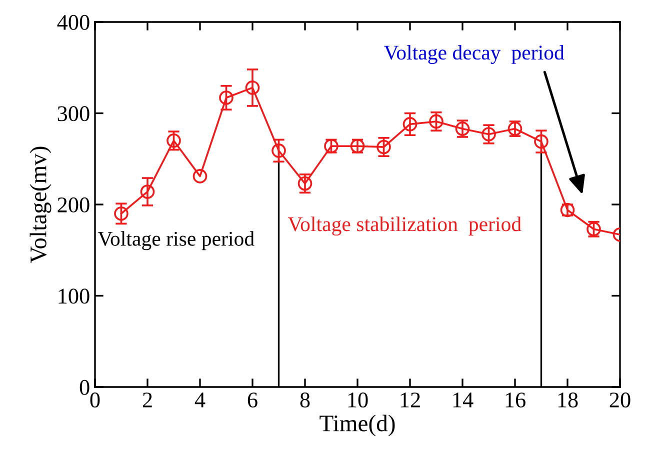  What do you see at coordinates (74, 296) in the screenshot?
I see `y-tick-label: 100` at bounding box center [74, 296].